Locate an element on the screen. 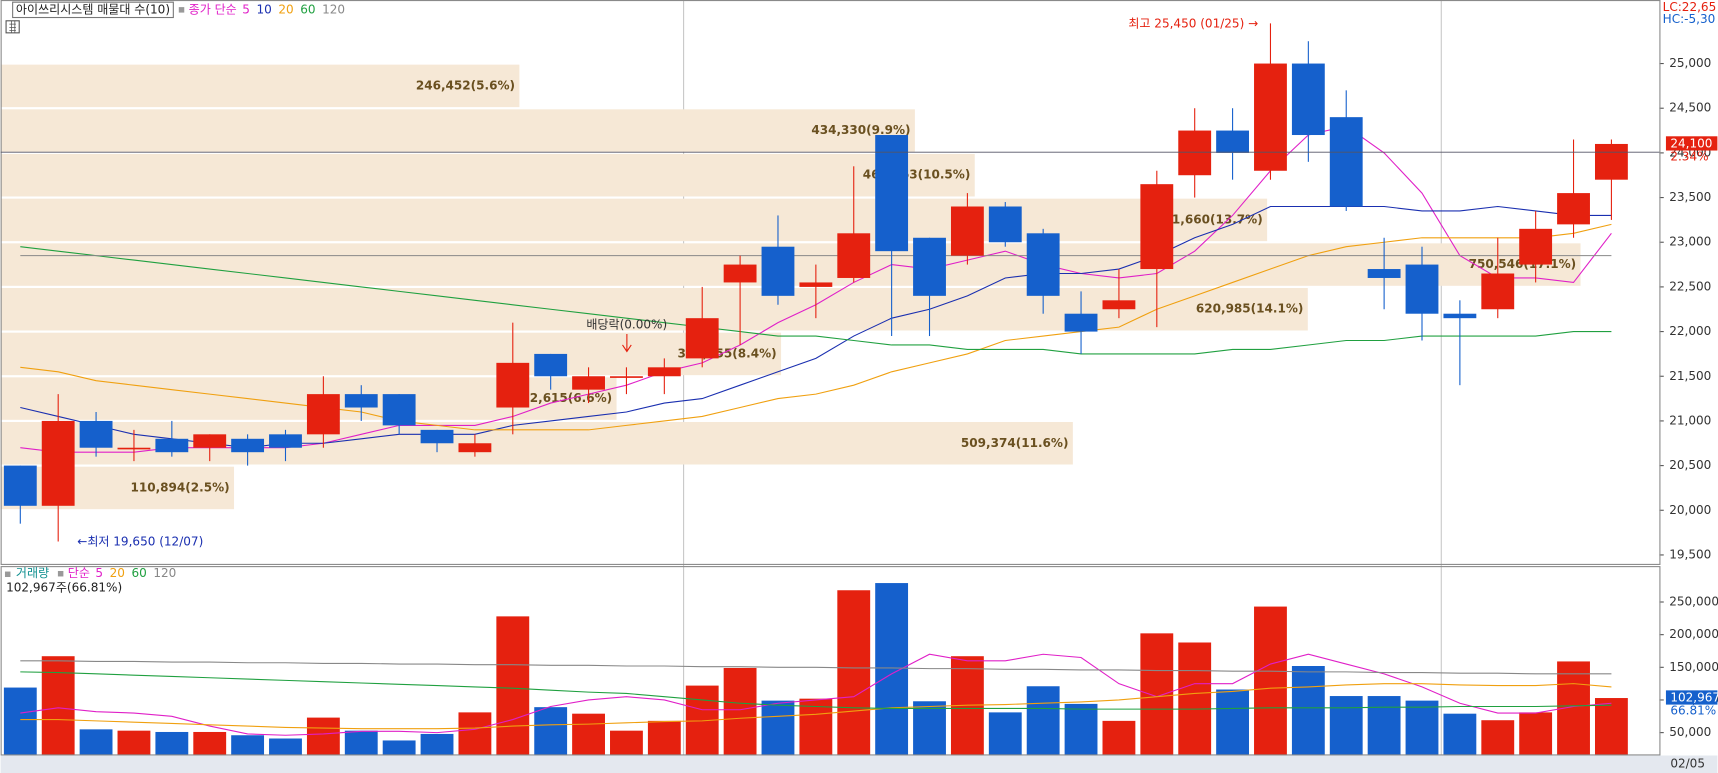 The height and width of the screenshot is (773, 1718). y-tick-label: 21,500 is located at coordinates (1690, 376).